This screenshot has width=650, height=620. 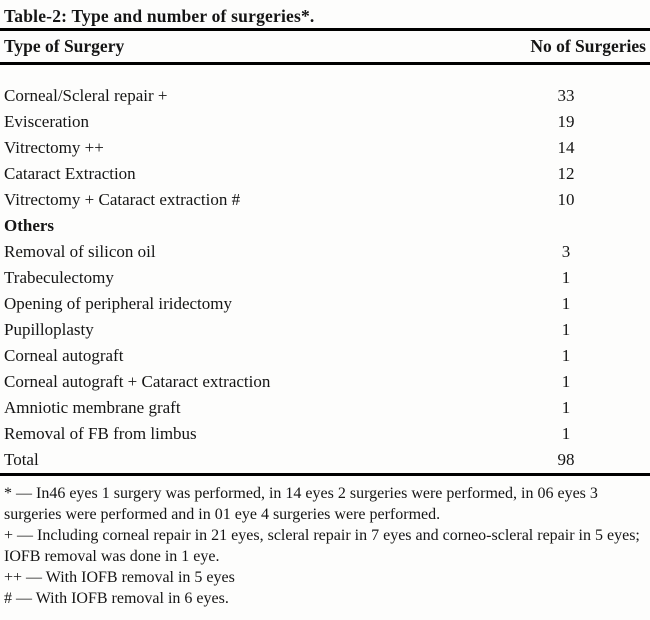 I want to click on table-row: Cataract Extraction 12, so click(x=325, y=174).